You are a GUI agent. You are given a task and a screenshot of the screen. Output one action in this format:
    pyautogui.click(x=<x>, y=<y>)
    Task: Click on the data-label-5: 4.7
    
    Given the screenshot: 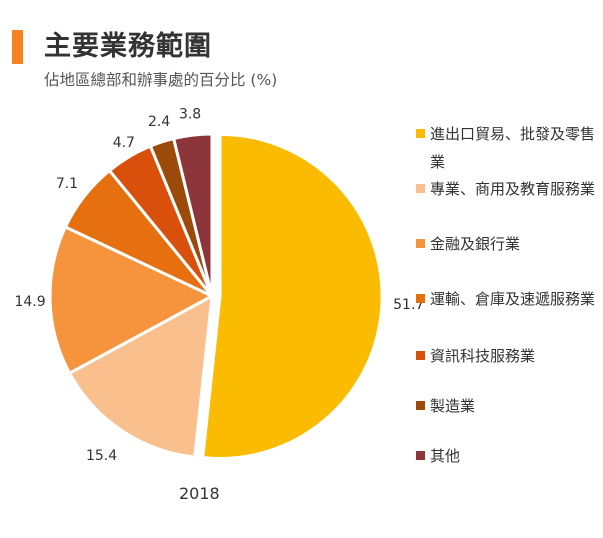 What is the action you would take?
    pyautogui.click(x=124, y=143)
    